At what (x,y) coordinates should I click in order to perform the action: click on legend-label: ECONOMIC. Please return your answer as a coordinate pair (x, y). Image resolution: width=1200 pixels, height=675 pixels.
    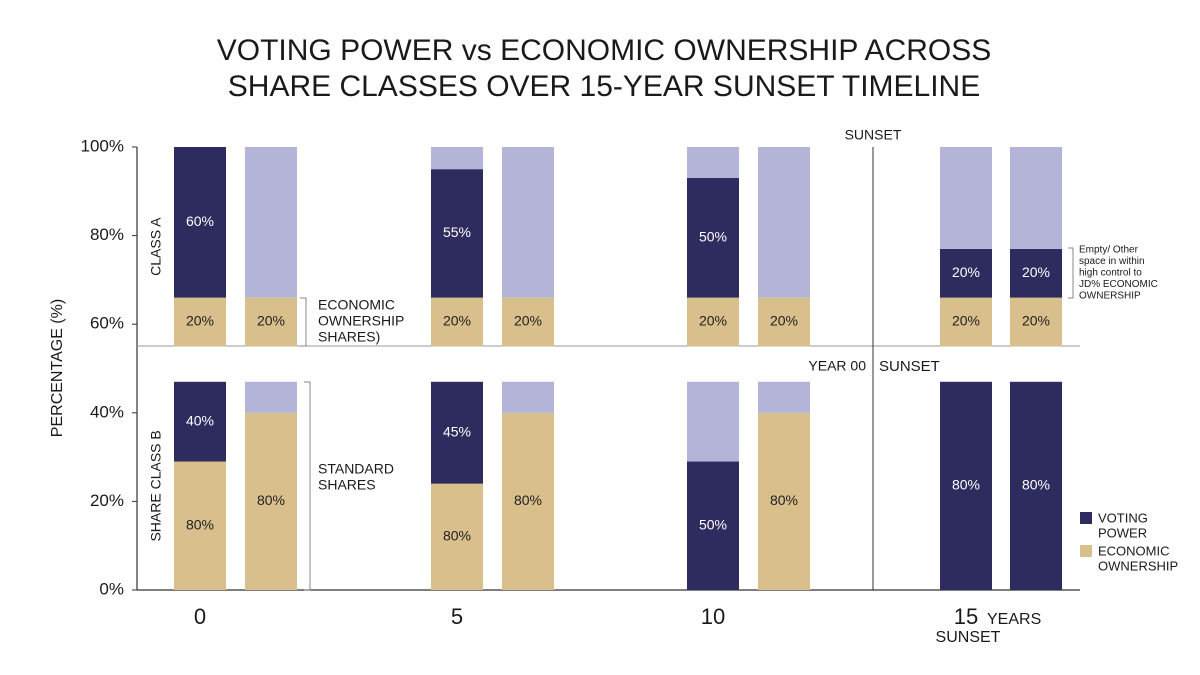
    Looking at the image, I should click on (1134, 550).